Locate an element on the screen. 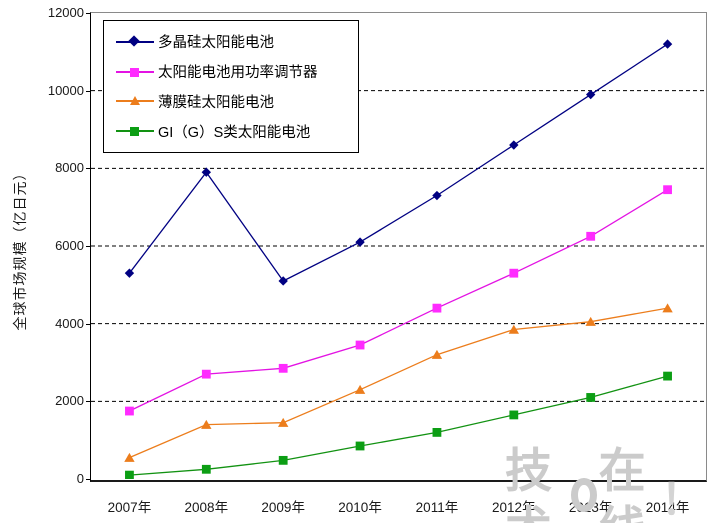  legend-label: 多晶硅太阳能电池 is located at coordinates (216, 43).